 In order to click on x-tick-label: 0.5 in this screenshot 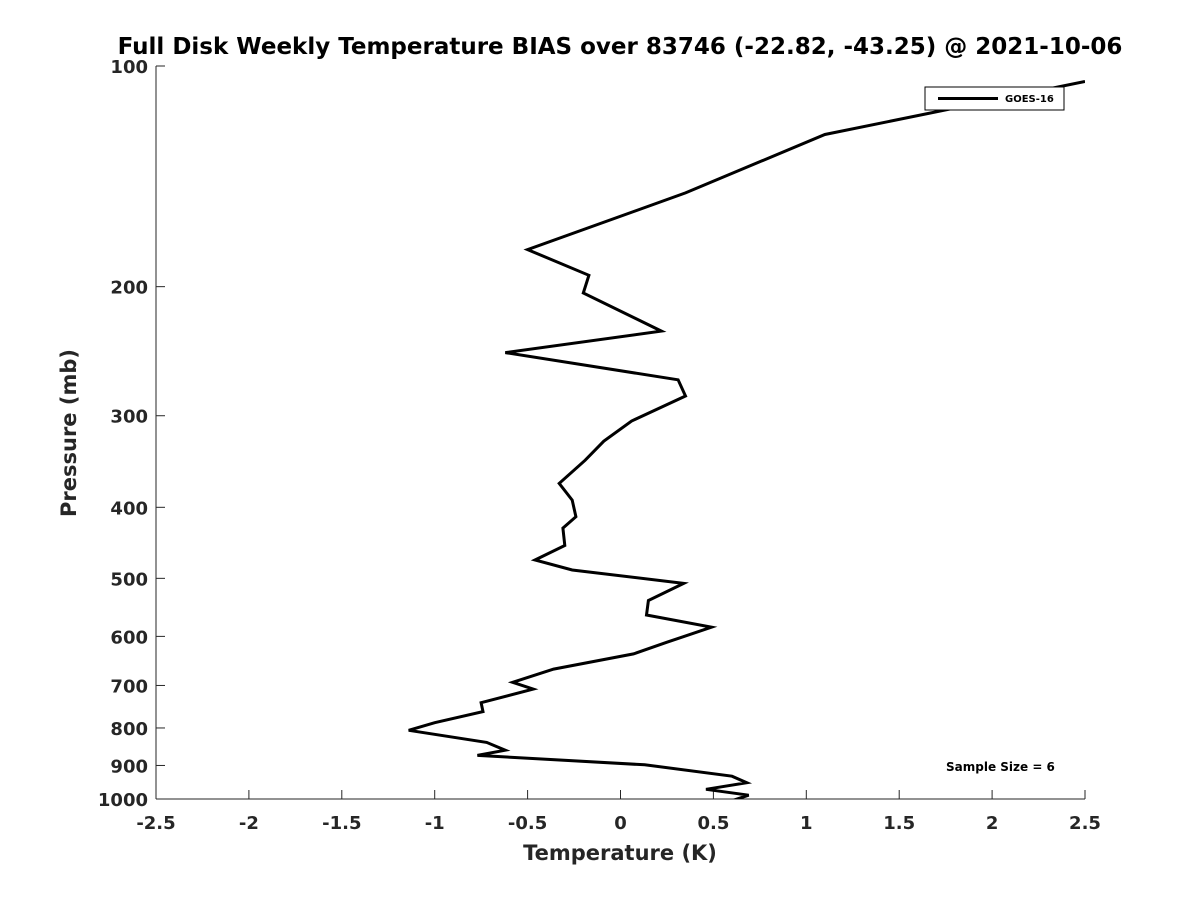, I will do `click(713, 823)`.